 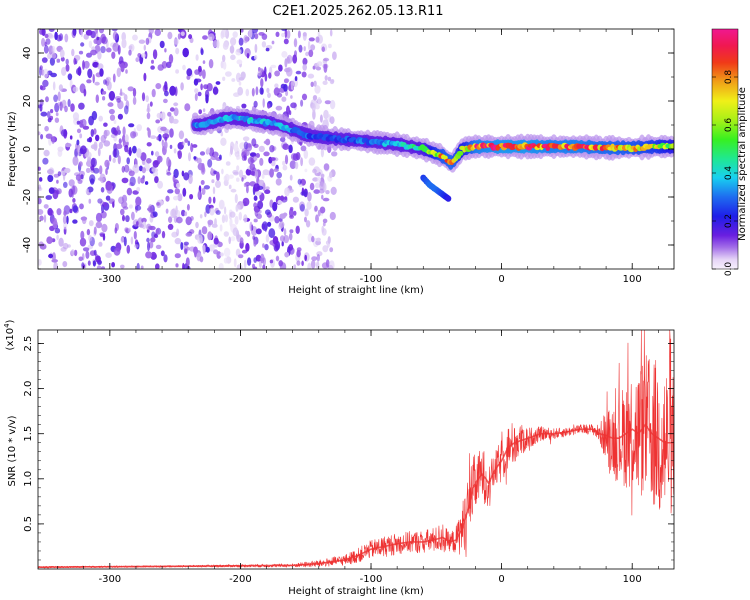 What do you see at coordinates (12, 450) in the screenshot?
I see `snr-ylabel: SNR (10 * v/v)` at bounding box center [12, 450].